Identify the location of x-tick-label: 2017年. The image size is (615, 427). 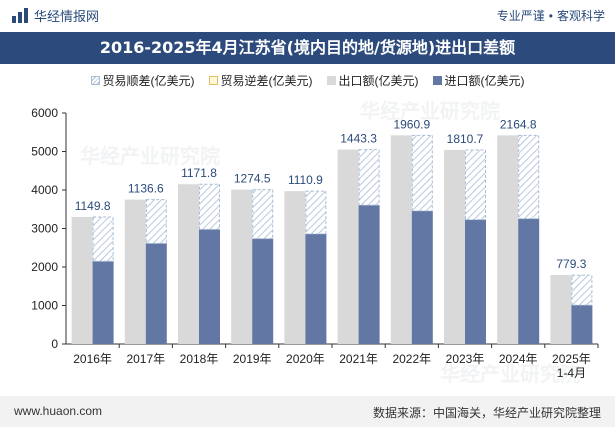
(145, 359).